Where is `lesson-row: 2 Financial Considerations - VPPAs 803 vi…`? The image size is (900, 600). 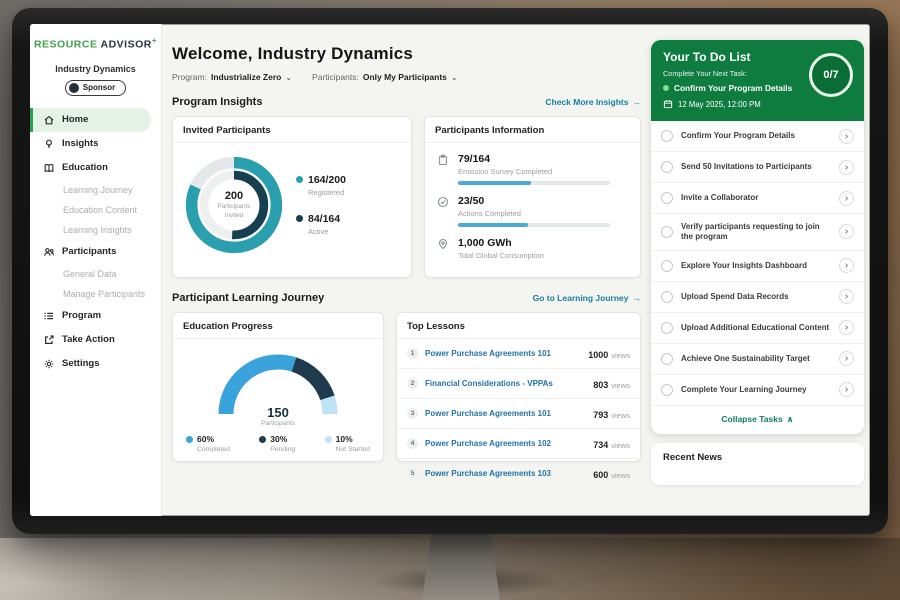 lesson-row: 2 Financial Considerations - VPPAs 803 vi… is located at coordinates (518, 384).